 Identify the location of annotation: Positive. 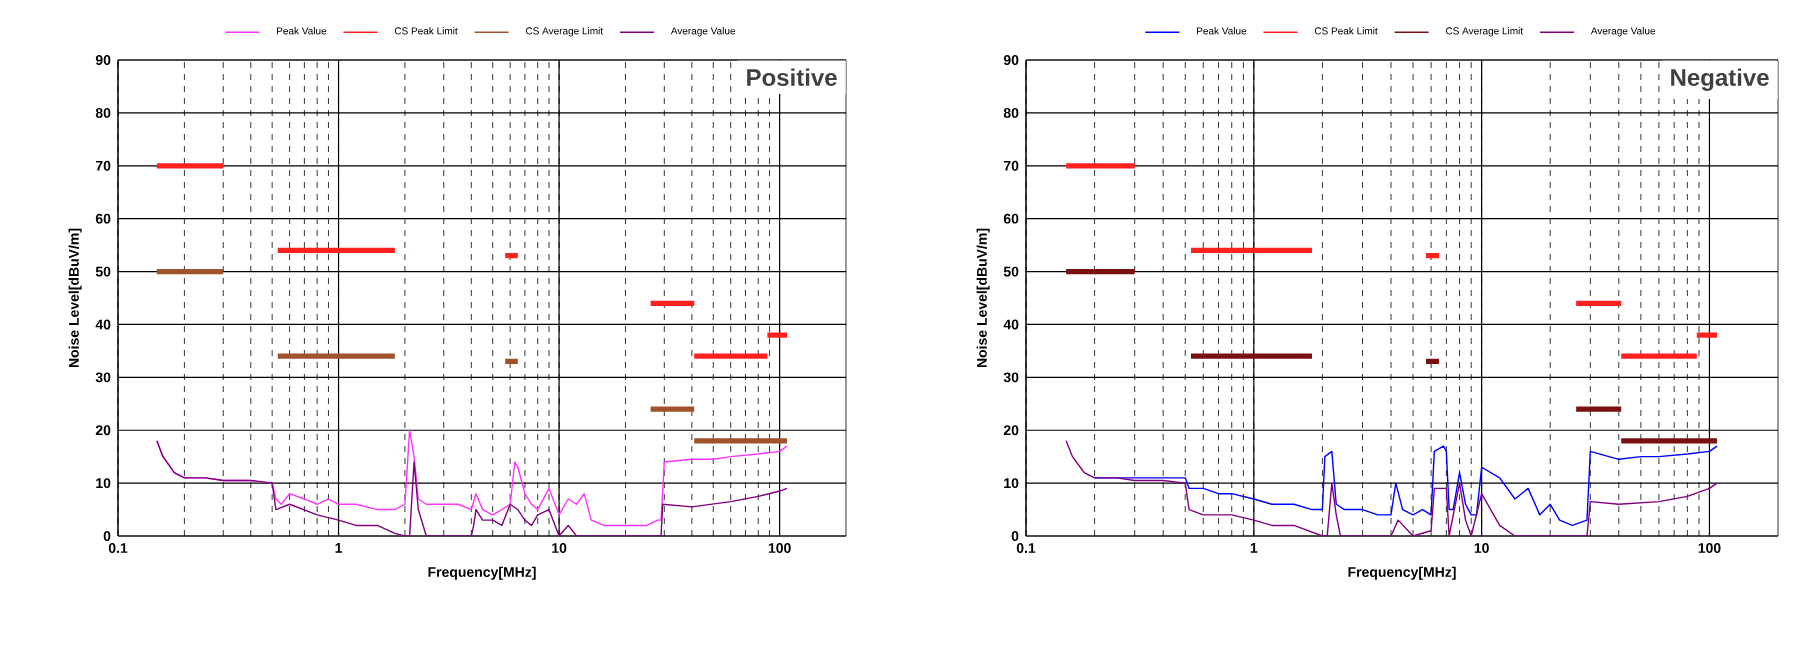
(792, 77).